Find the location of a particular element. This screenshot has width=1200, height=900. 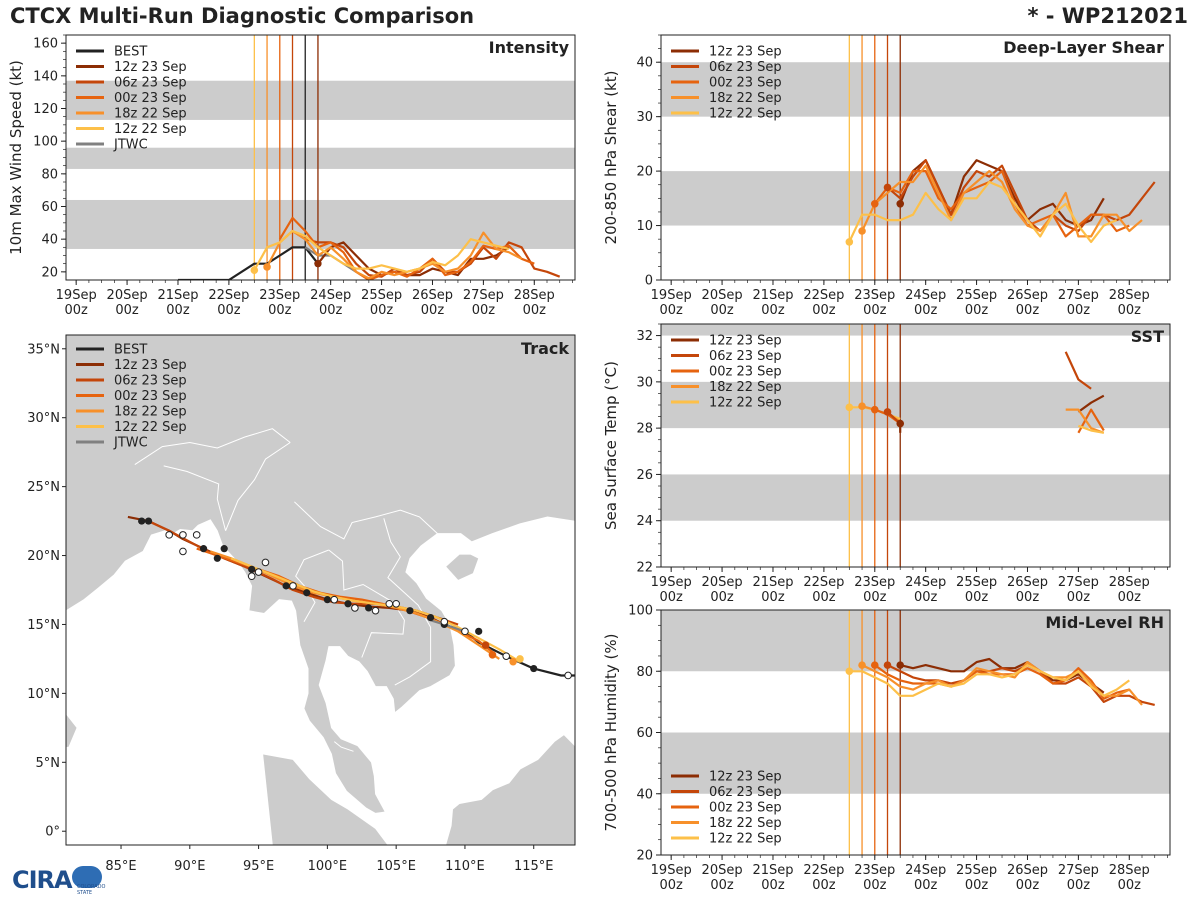

shear-series-00z-23-sep is located at coordinates (1001, 204).